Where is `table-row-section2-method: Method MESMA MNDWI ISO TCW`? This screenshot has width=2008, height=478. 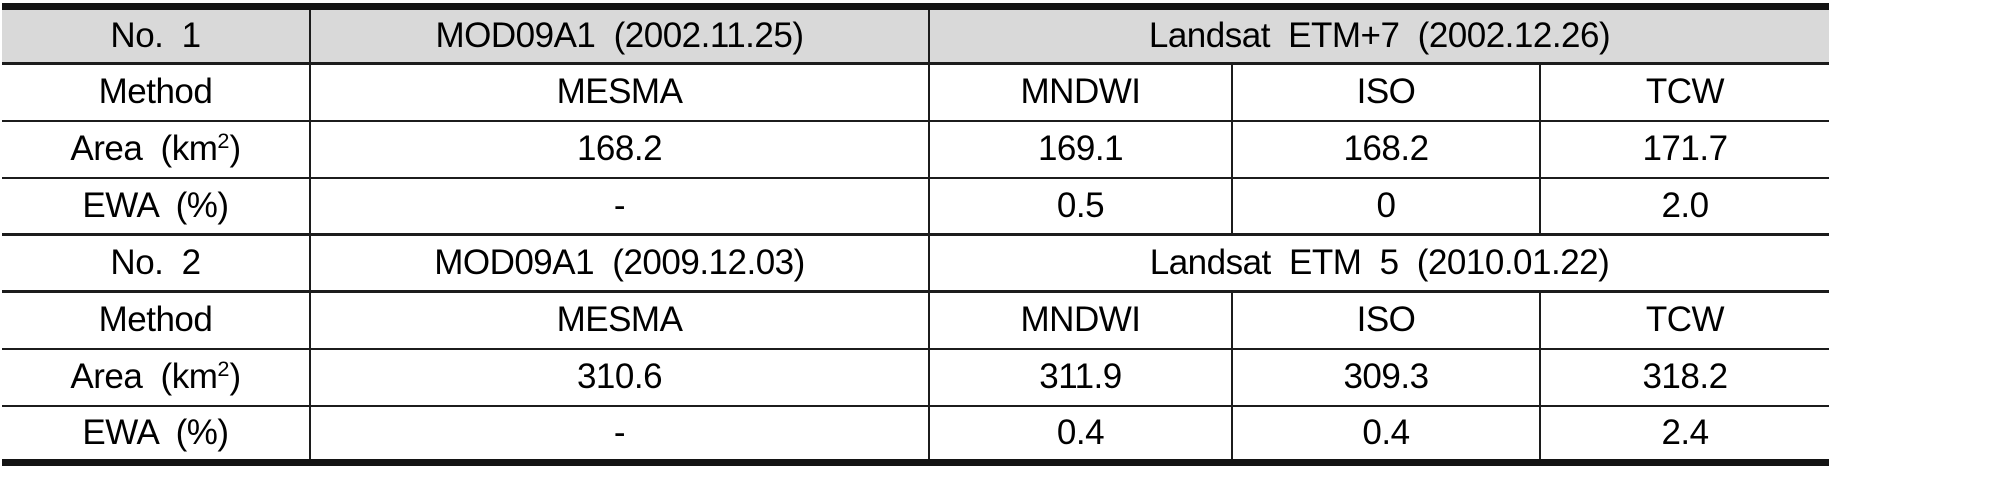 table-row-section2-method: Method MESMA MNDWI ISO TCW is located at coordinates (916, 319).